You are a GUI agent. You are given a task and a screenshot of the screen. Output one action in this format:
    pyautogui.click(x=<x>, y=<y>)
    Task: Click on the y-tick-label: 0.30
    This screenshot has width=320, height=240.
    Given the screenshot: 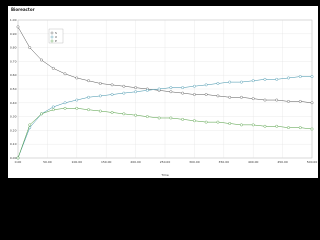 What is the action you would take?
    pyautogui.click(x=13, y=117)
    